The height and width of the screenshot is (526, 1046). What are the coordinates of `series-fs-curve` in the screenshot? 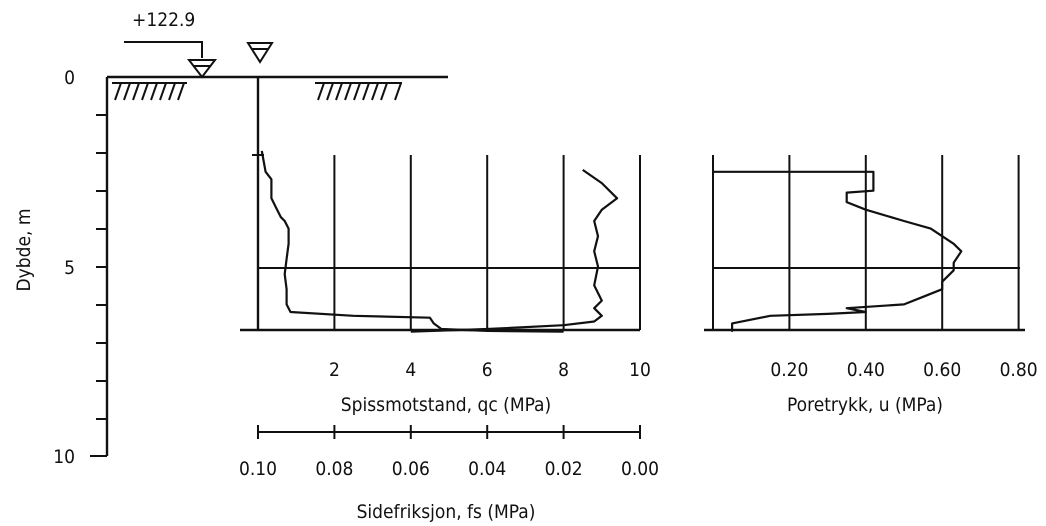 It's located at (514, 250).